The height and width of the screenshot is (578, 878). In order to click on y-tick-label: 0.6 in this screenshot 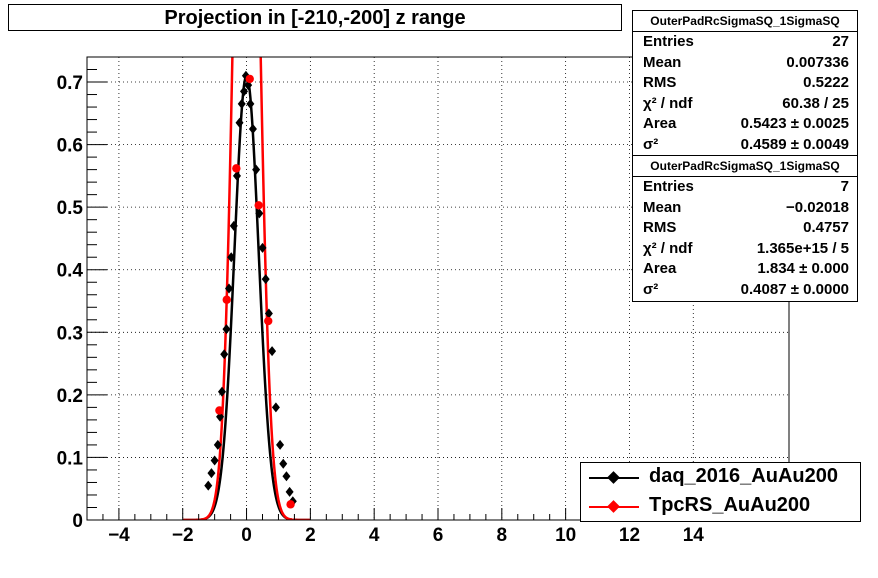, I will do `click(70, 146)`.